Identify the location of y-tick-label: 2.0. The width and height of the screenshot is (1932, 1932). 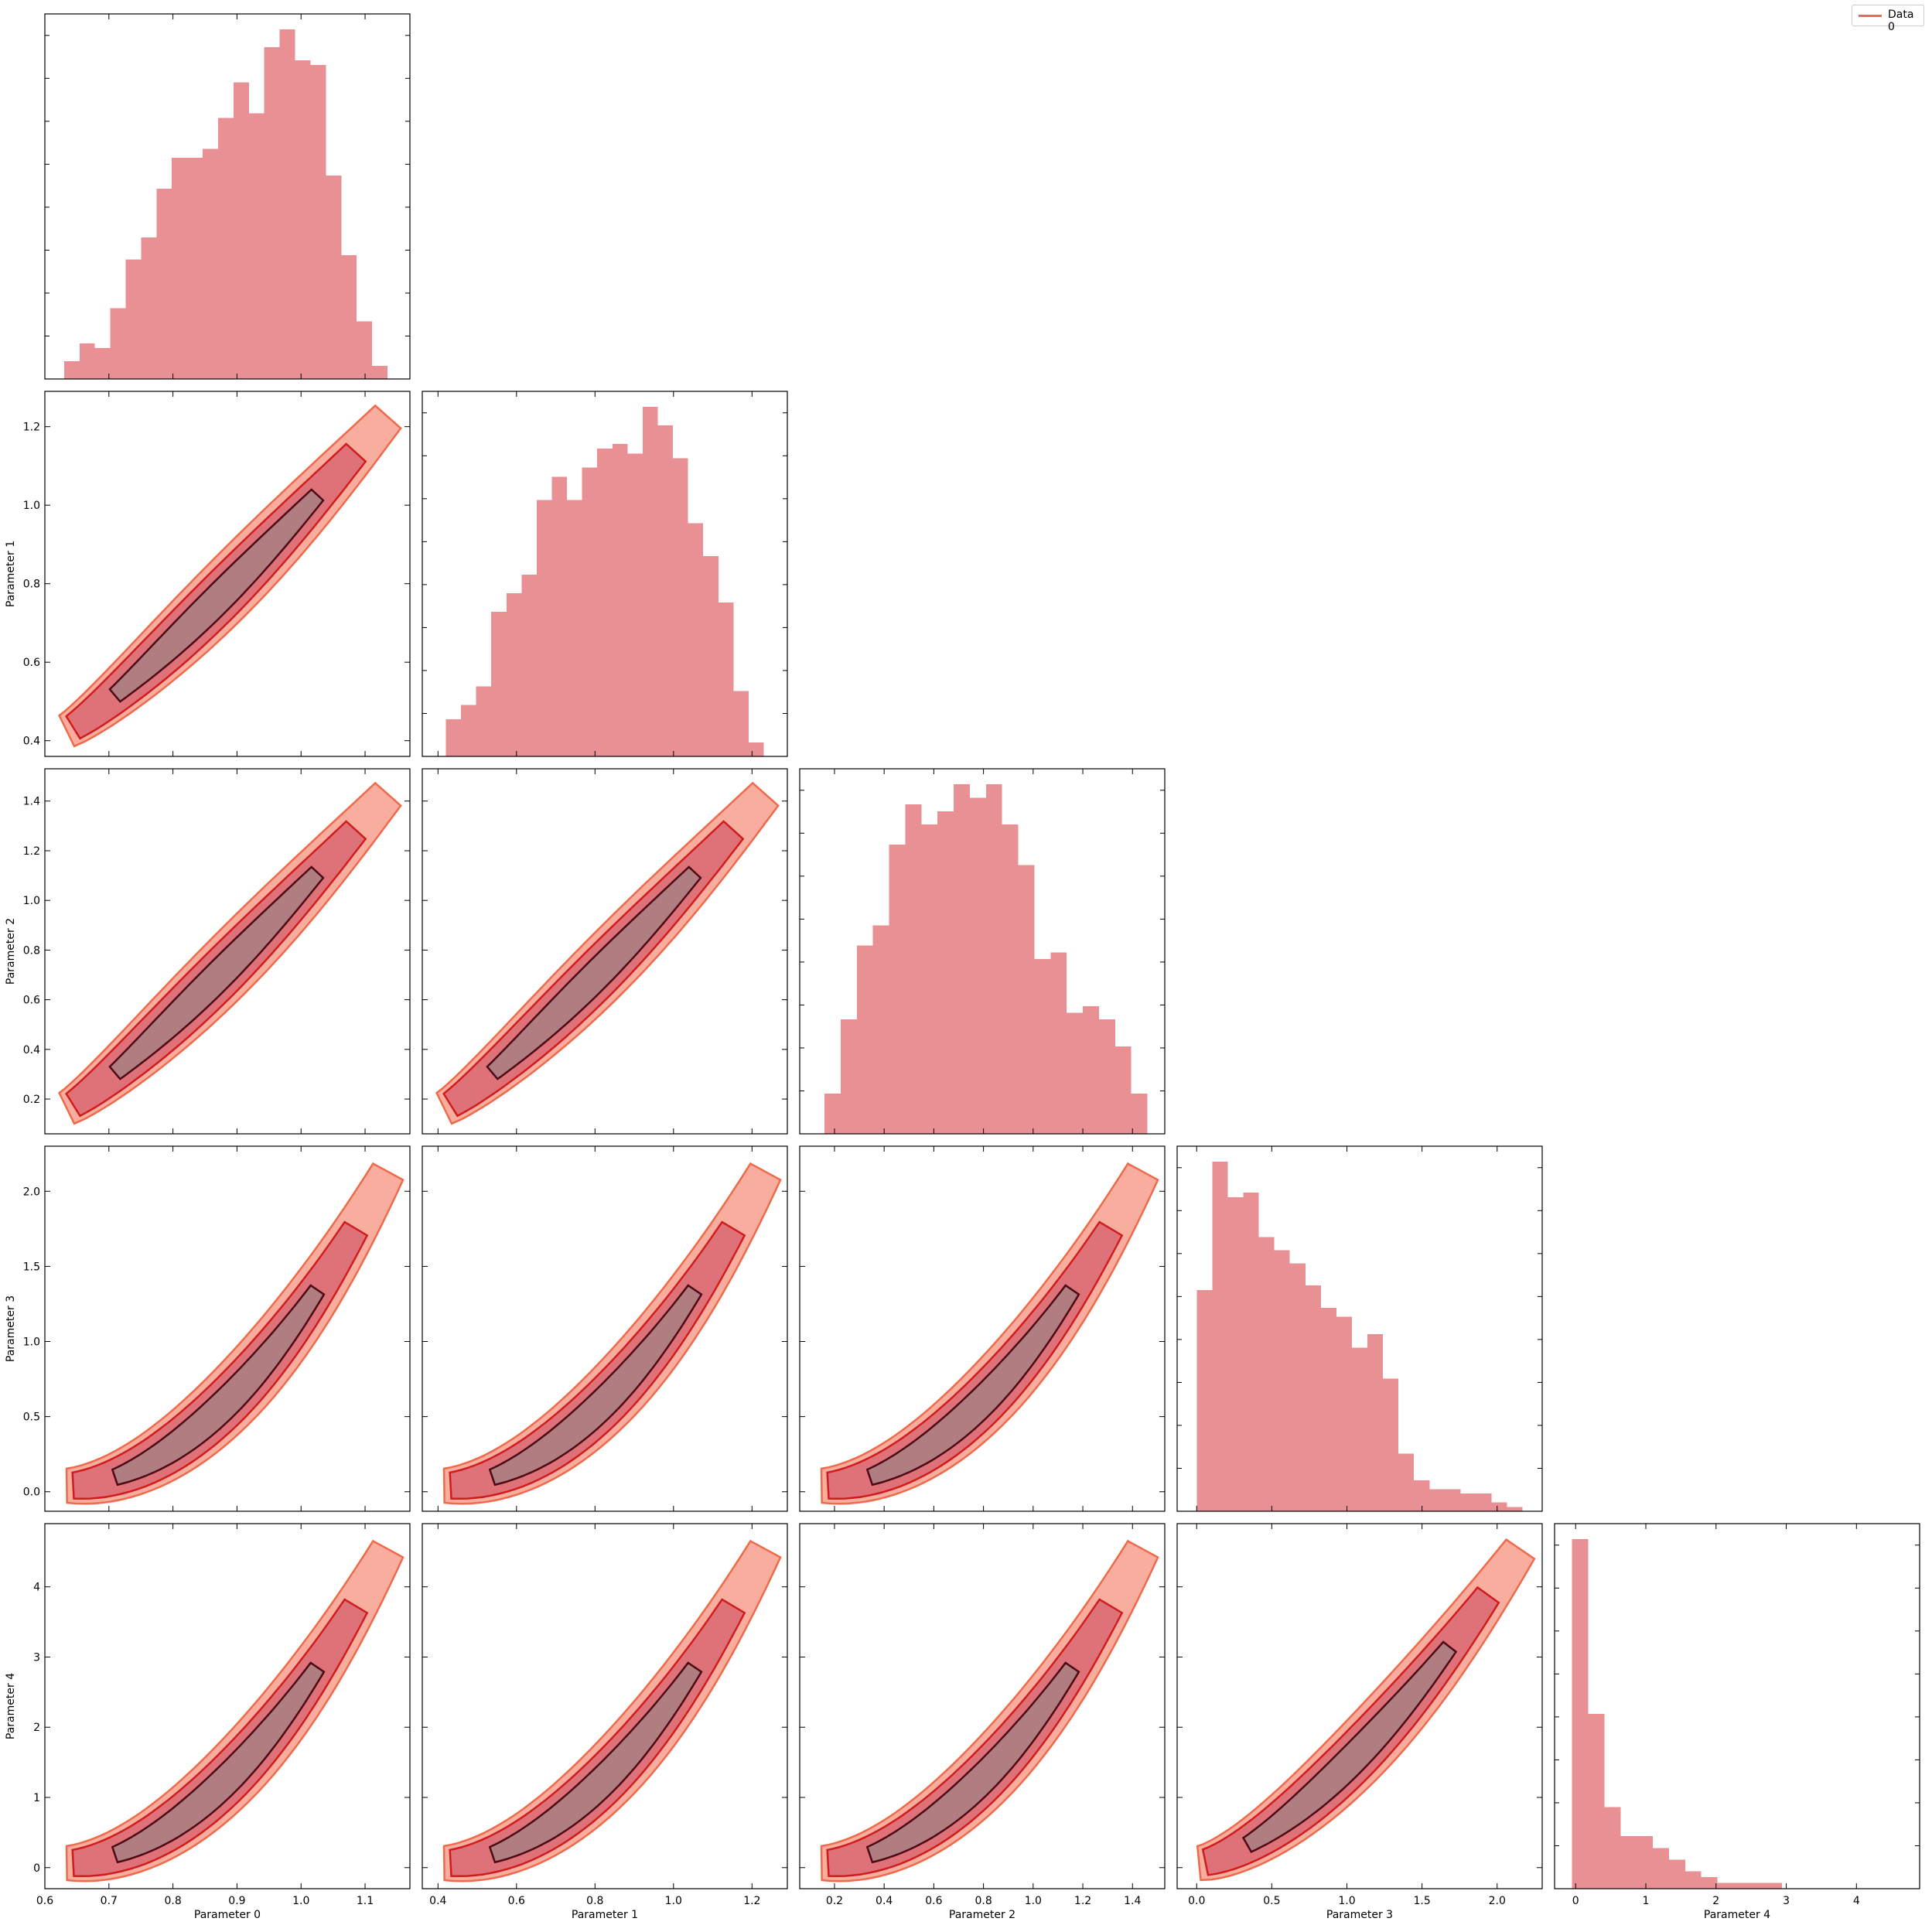
(31, 1192).